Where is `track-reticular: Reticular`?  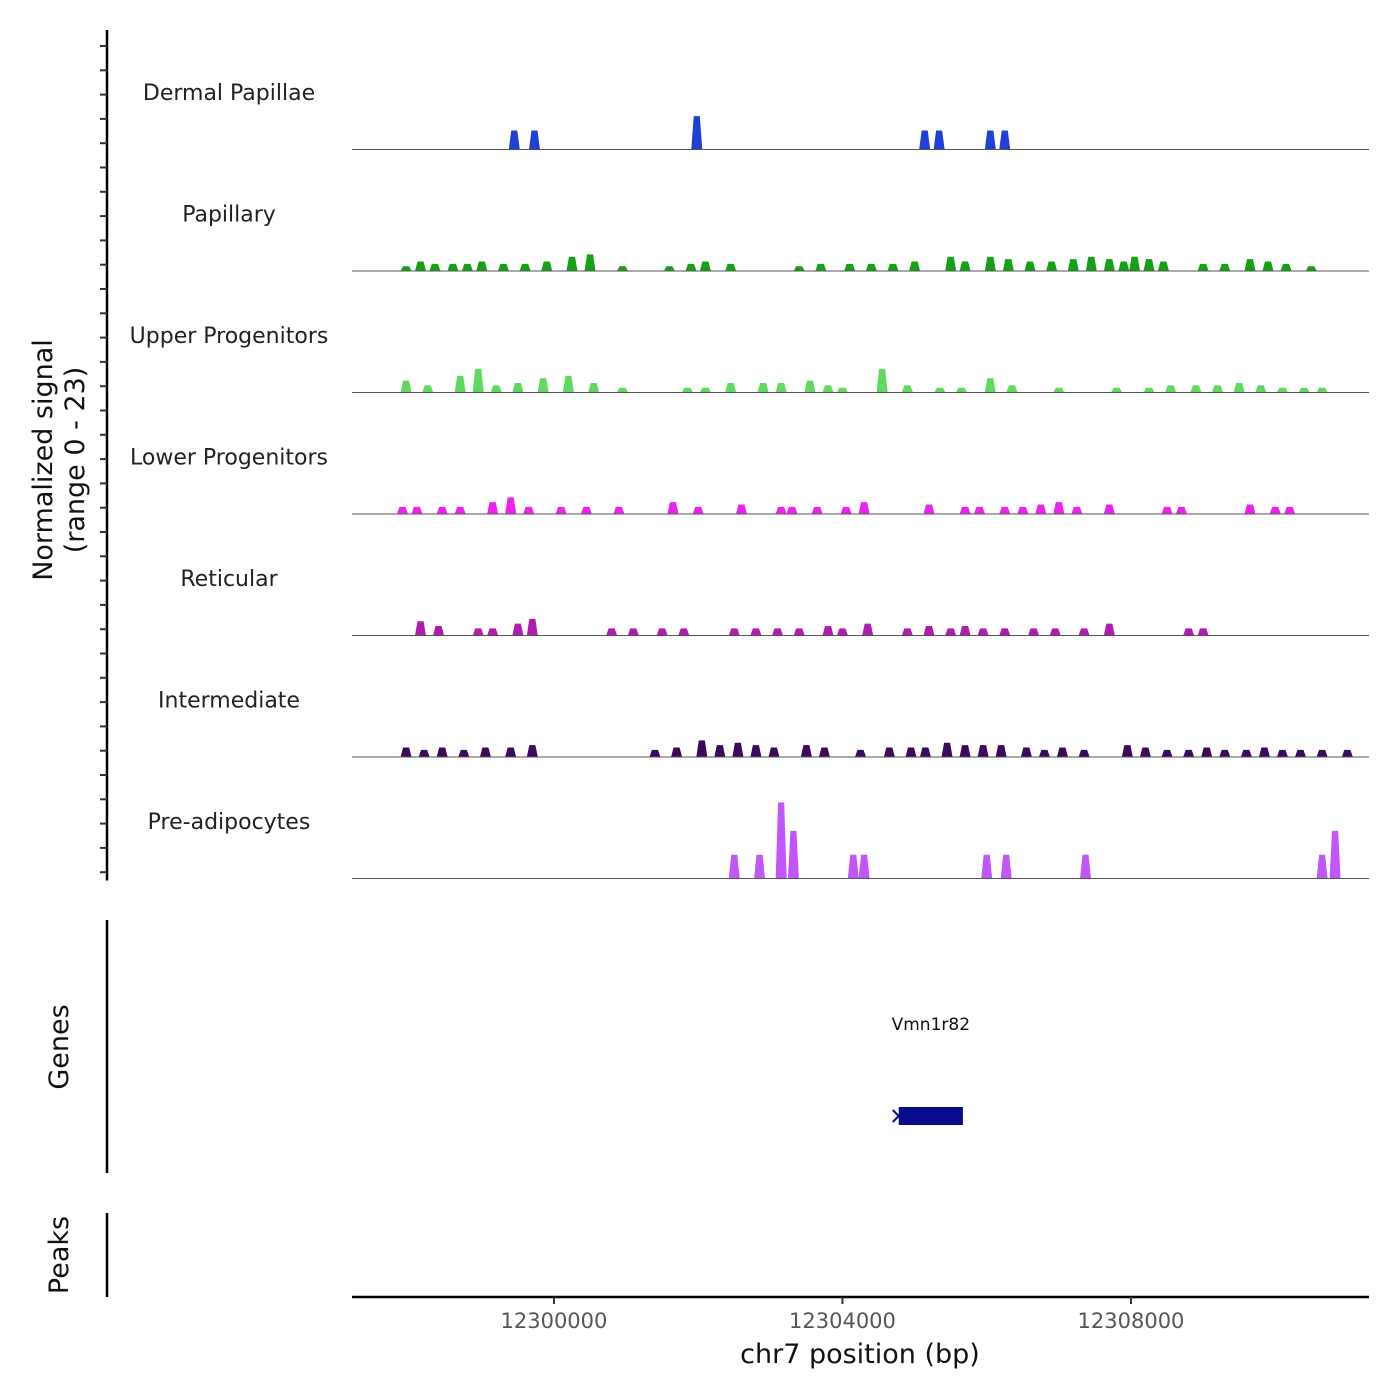
track-reticular: Reticular is located at coordinates (774, 601).